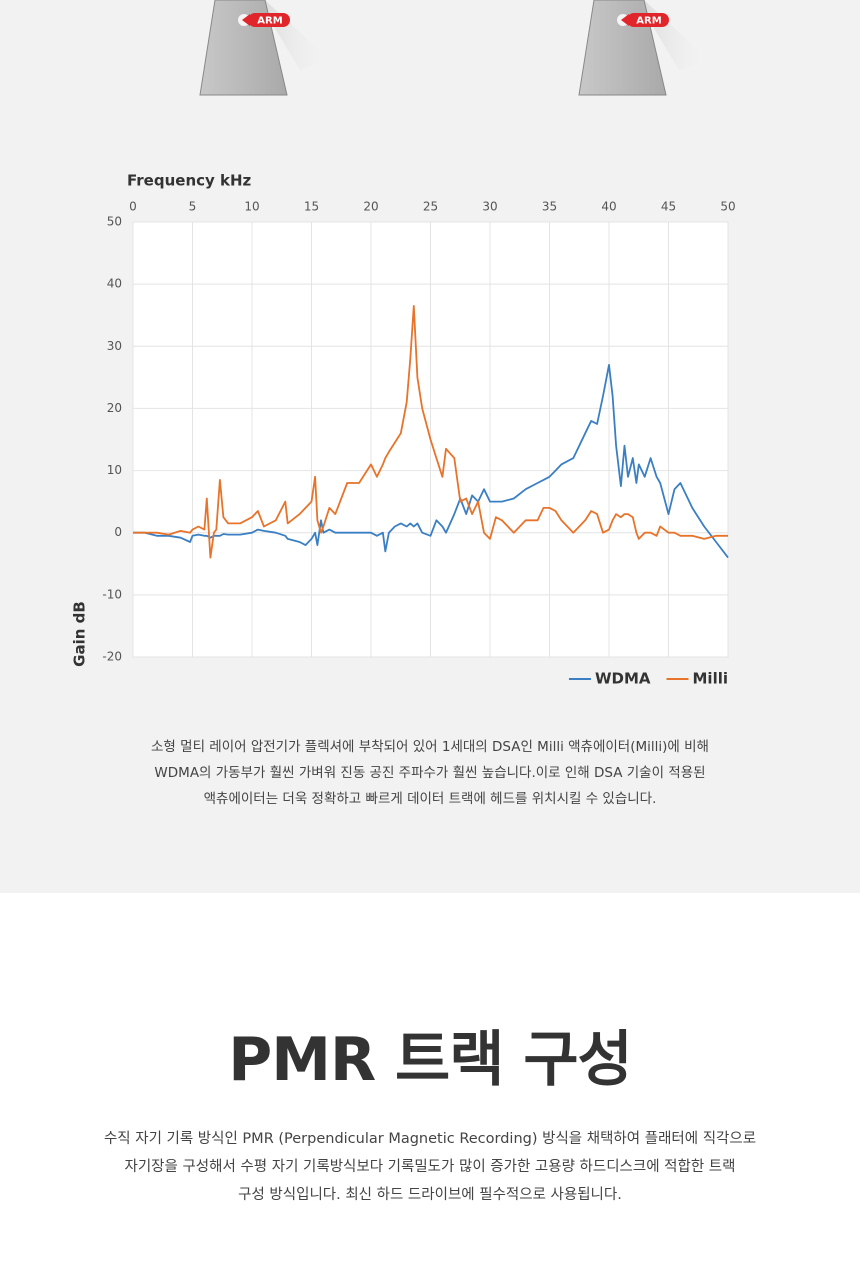 Image resolution: width=860 pixels, height=1287 pixels. Describe the element at coordinates (711, 679) in the screenshot. I see `legend-label: Milli` at that location.